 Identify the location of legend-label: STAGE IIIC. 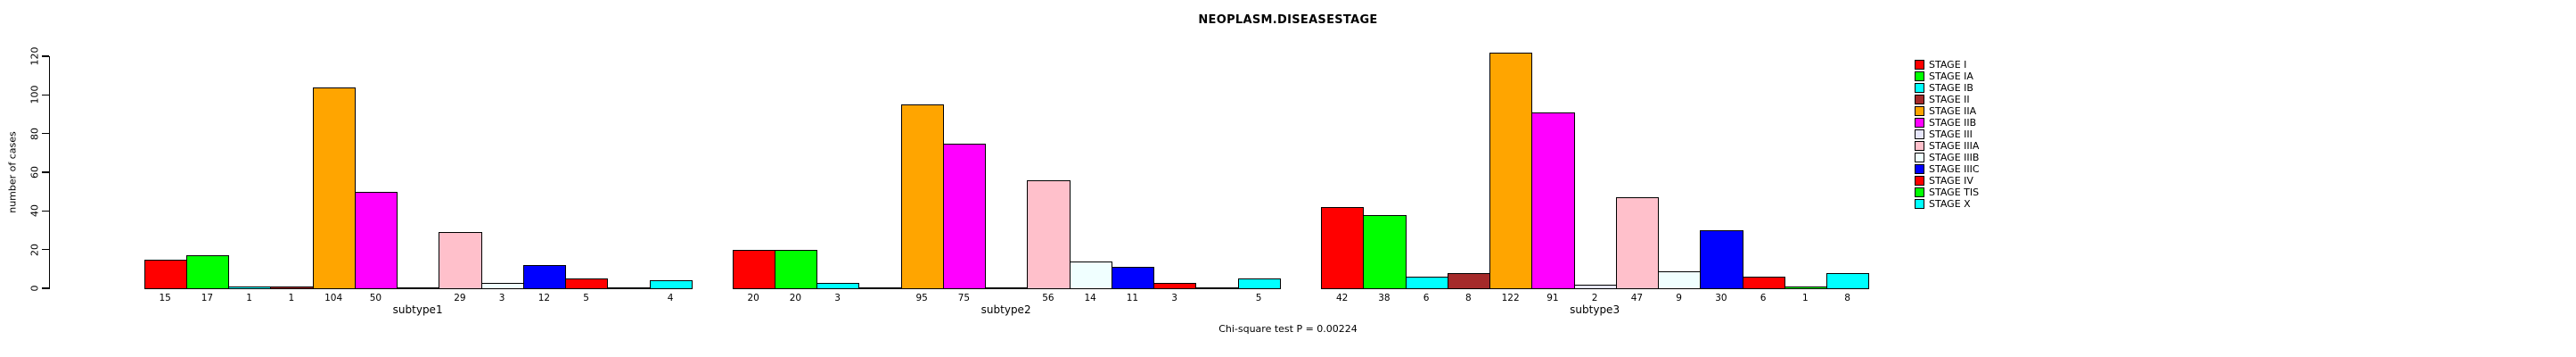
(1954, 169).